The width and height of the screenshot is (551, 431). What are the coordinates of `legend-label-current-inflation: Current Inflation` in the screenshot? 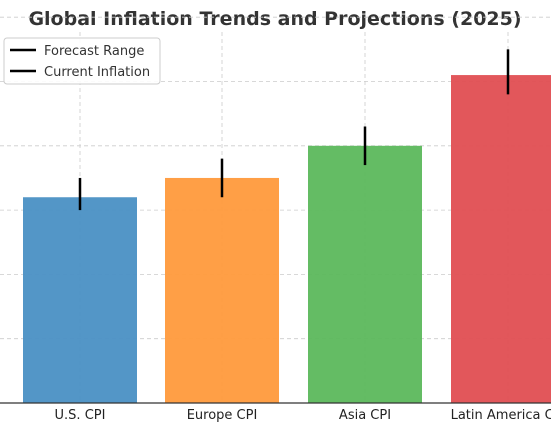 It's located at (97, 72).